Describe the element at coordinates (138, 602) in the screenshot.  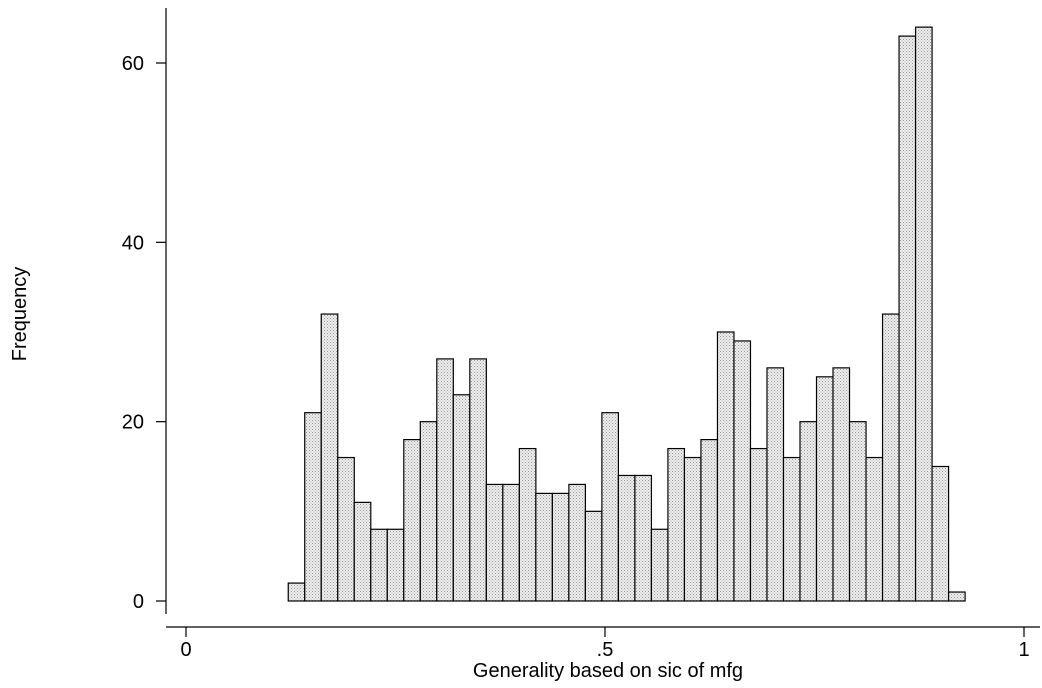
I see `y-tick-label: 0` at that location.